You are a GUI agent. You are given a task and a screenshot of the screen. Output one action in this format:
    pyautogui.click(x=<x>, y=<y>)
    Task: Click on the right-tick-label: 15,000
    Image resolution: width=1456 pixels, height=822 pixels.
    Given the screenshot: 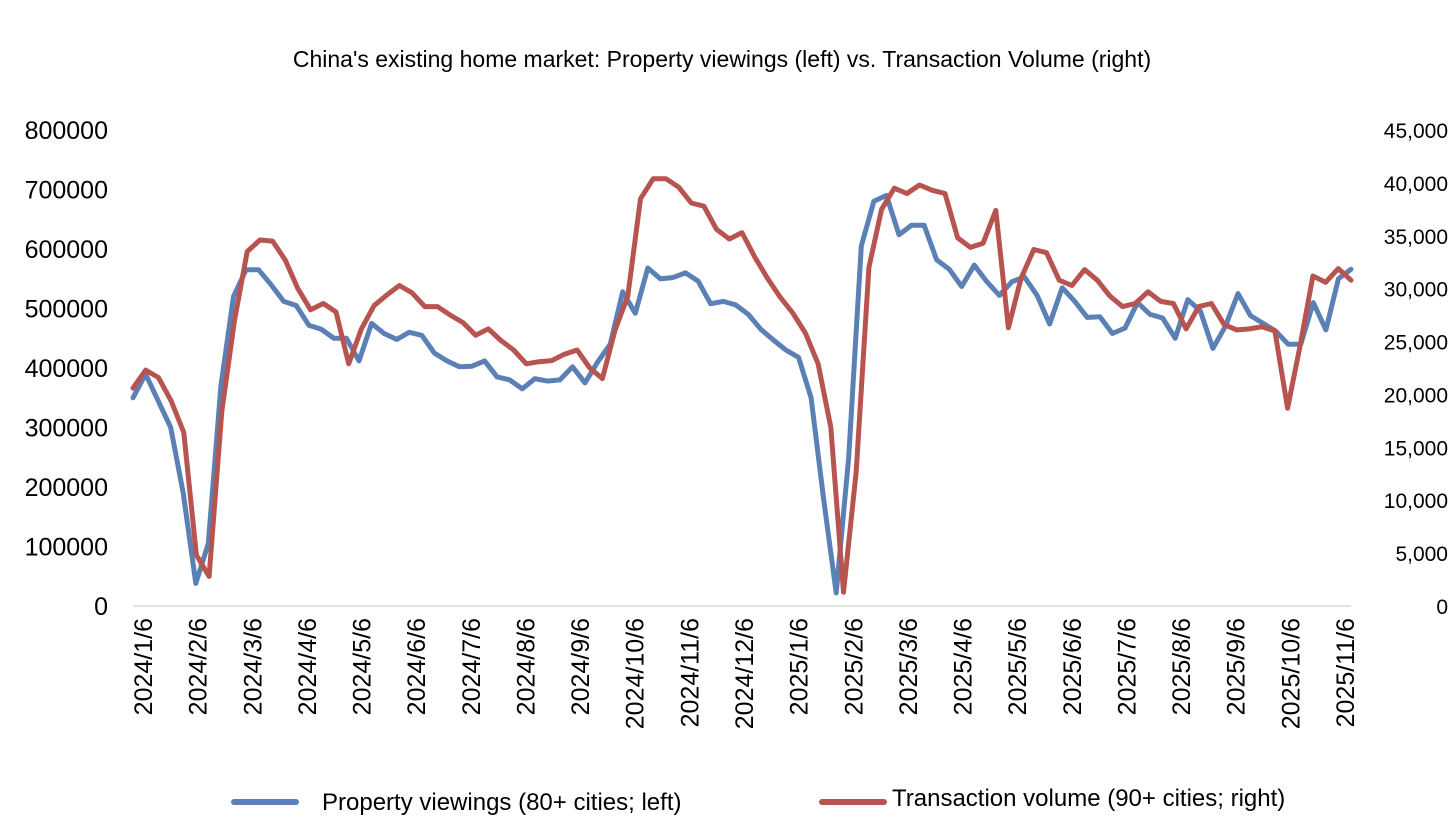 What is the action you would take?
    pyautogui.click(x=1416, y=448)
    